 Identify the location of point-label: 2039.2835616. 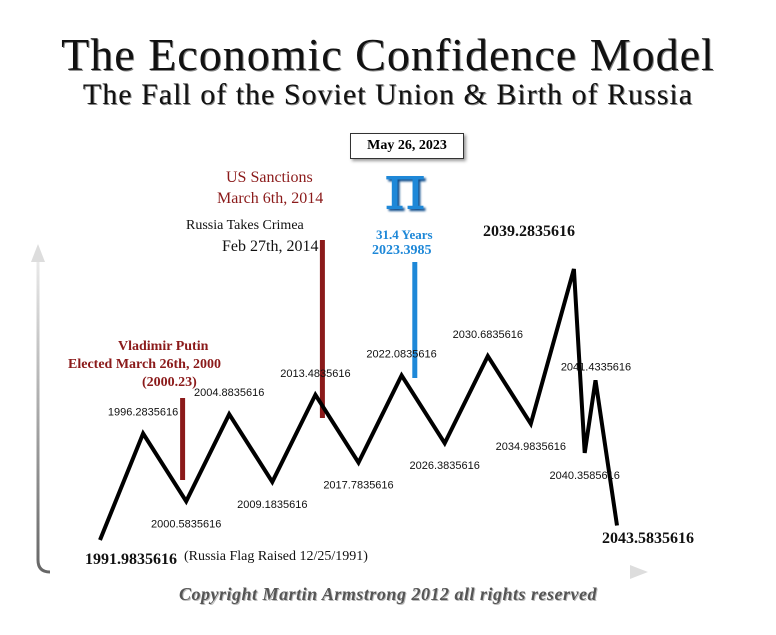
(529, 231).